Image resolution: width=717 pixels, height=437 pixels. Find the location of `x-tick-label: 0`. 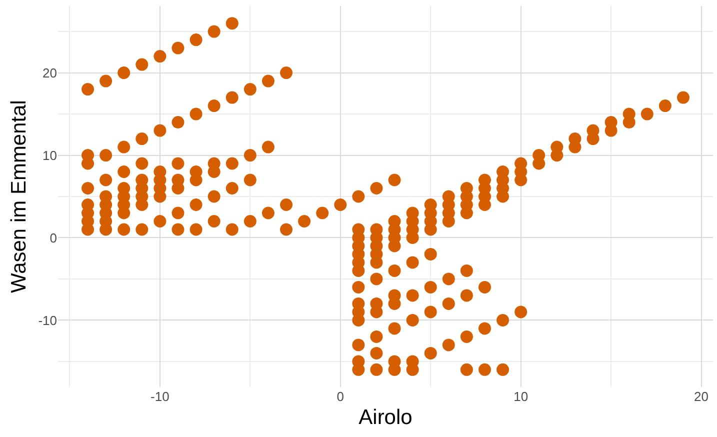

x-tick-label: 0 is located at coordinates (340, 396).